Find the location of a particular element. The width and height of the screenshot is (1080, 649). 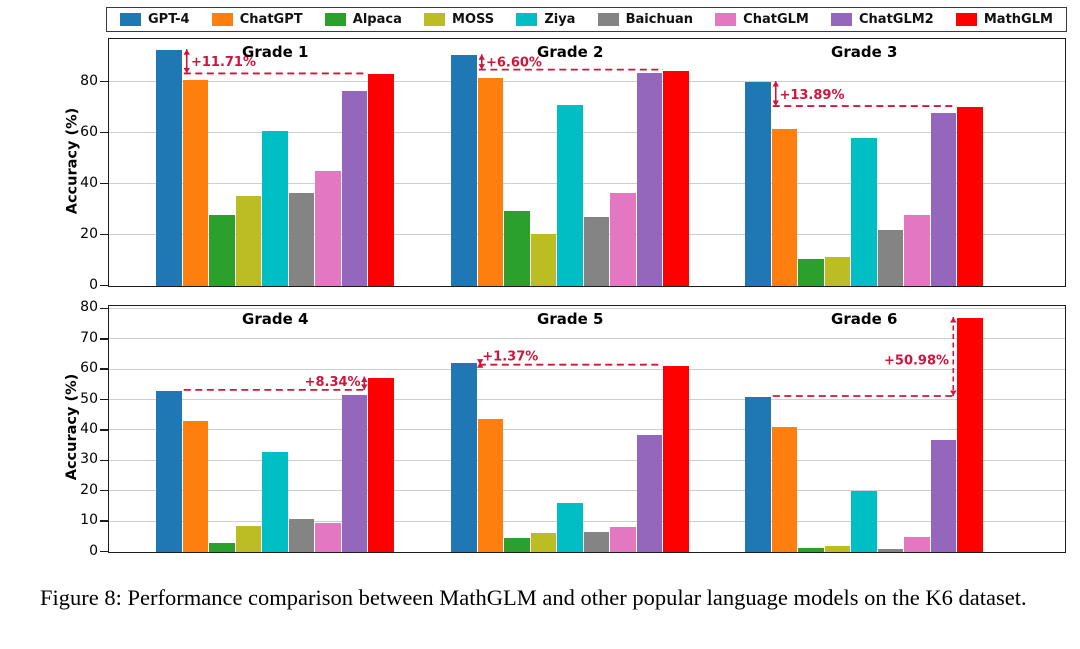

legend-swatch-chatgpt is located at coordinates (222, 19).